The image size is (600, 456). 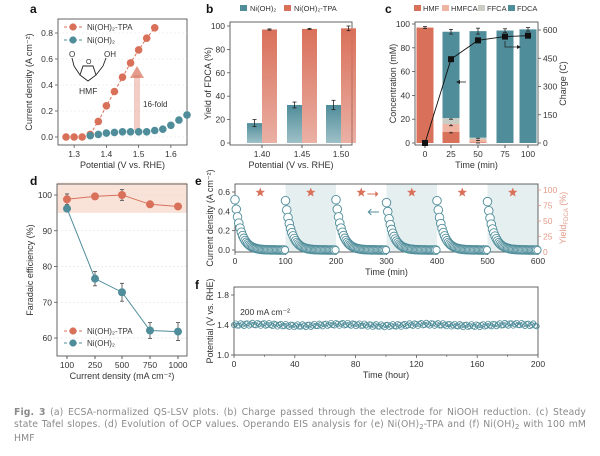 What do you see at coordinates (550, 87) in the screenshot?
I see `y-tick-label: 300` at bounding box center [550, 87].